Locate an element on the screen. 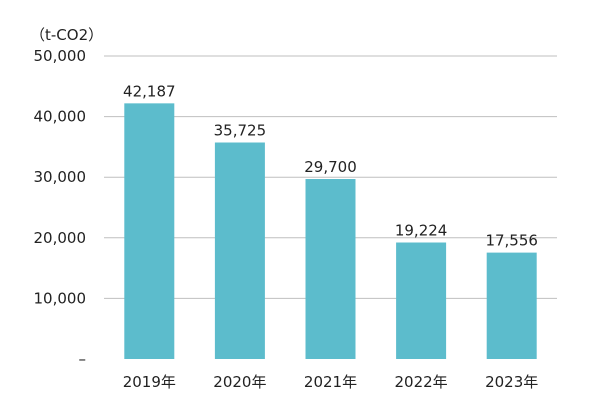  bar-value-label: 29,700 is located at coordinates (330, 167).